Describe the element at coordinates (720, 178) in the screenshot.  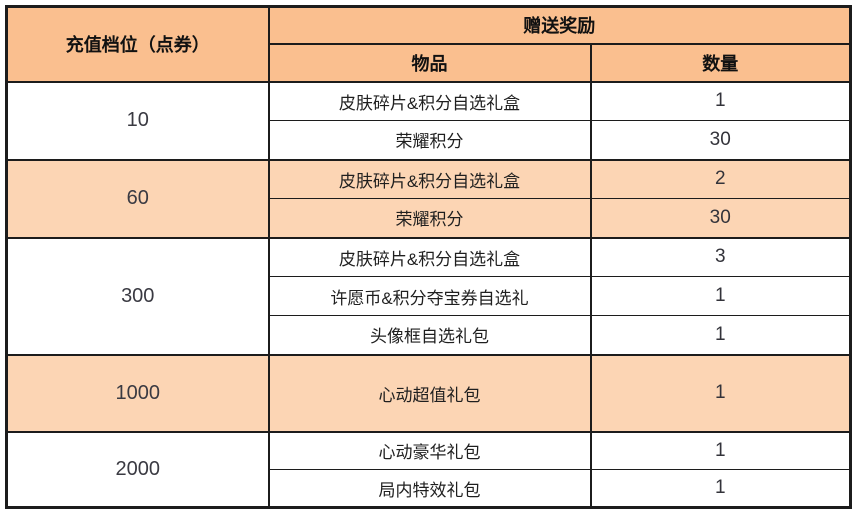
I see `qty-cell: 2` at that location.